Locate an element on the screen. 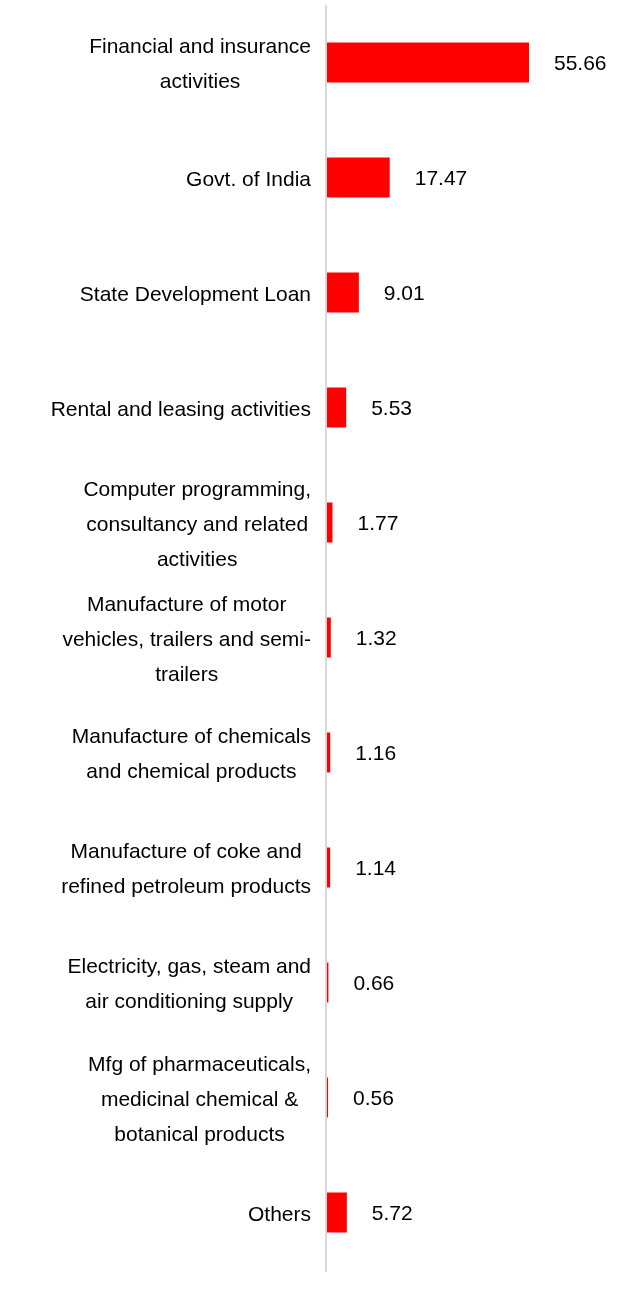 The height and width of the screenshot is (1291, 642). y-tick-label: State Development Loan is located at coordinates (195, 292).